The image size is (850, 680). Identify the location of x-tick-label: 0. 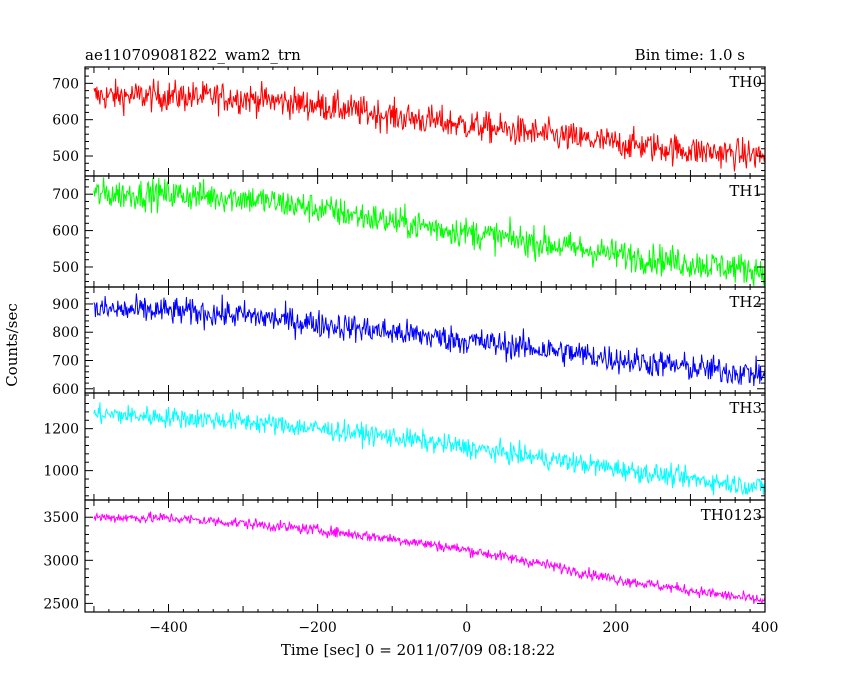
(466, 628).